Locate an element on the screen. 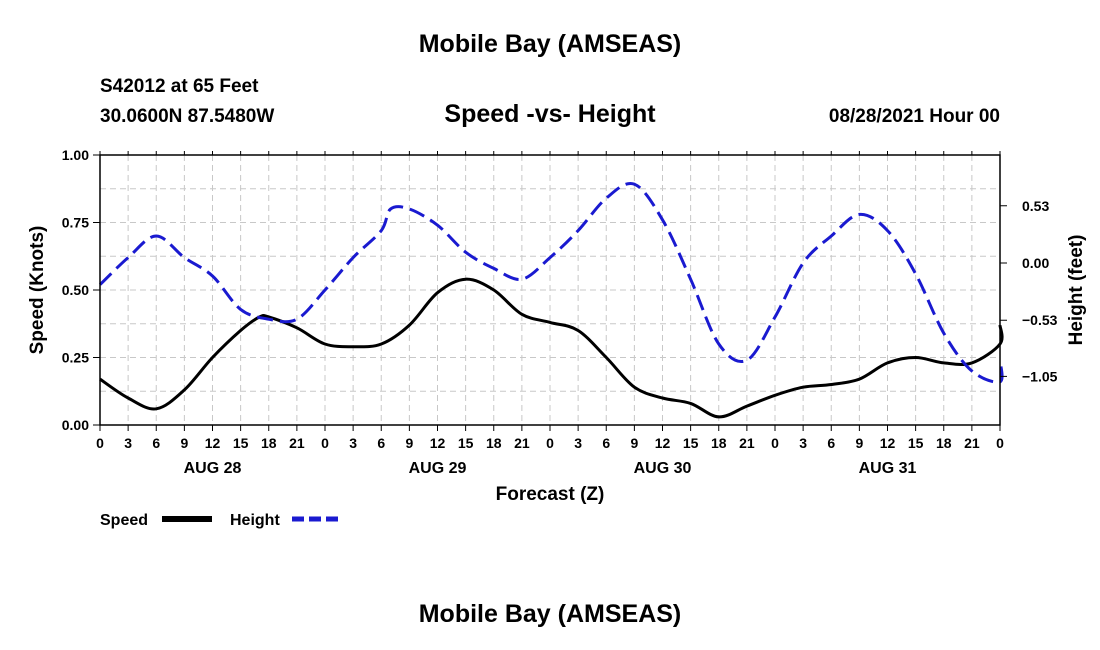 Image resolution: width=1100 pixels, height=650 pixels. y2-tick-label: 0.00 is located at coordinates (1035, 263).